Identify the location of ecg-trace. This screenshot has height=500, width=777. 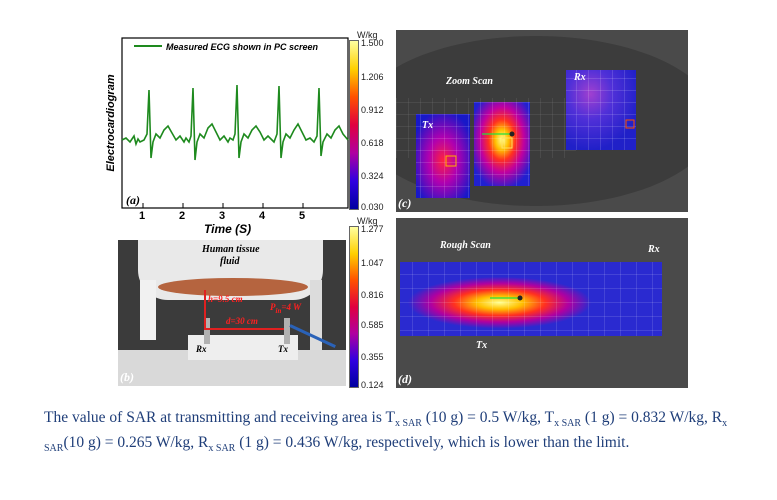
(235, 122).